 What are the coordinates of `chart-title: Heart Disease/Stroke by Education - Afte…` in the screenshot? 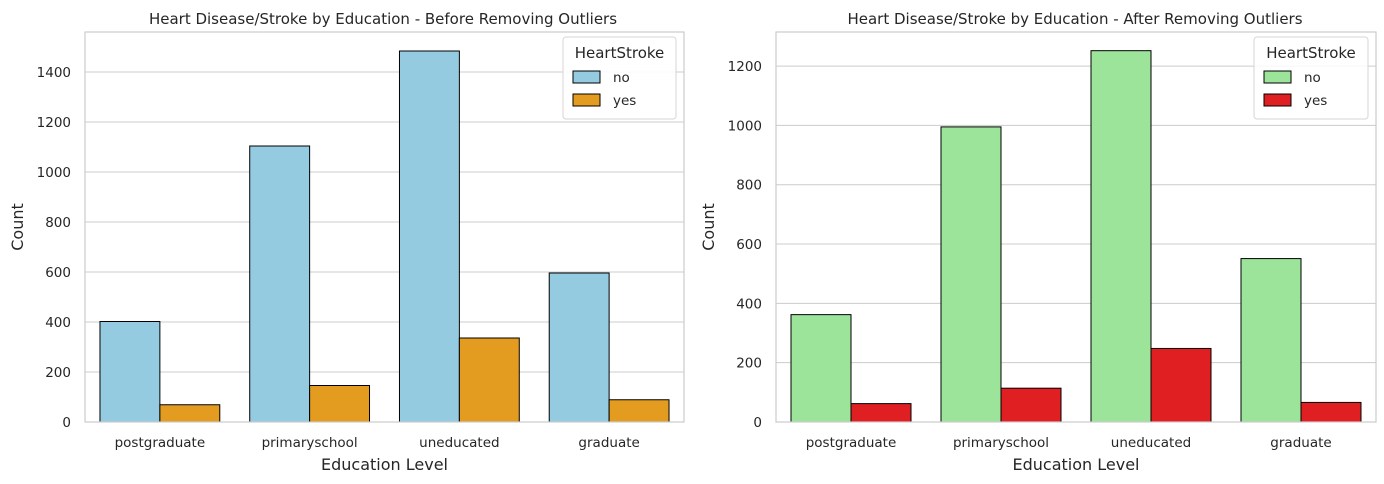 It's located at (1074, 19).